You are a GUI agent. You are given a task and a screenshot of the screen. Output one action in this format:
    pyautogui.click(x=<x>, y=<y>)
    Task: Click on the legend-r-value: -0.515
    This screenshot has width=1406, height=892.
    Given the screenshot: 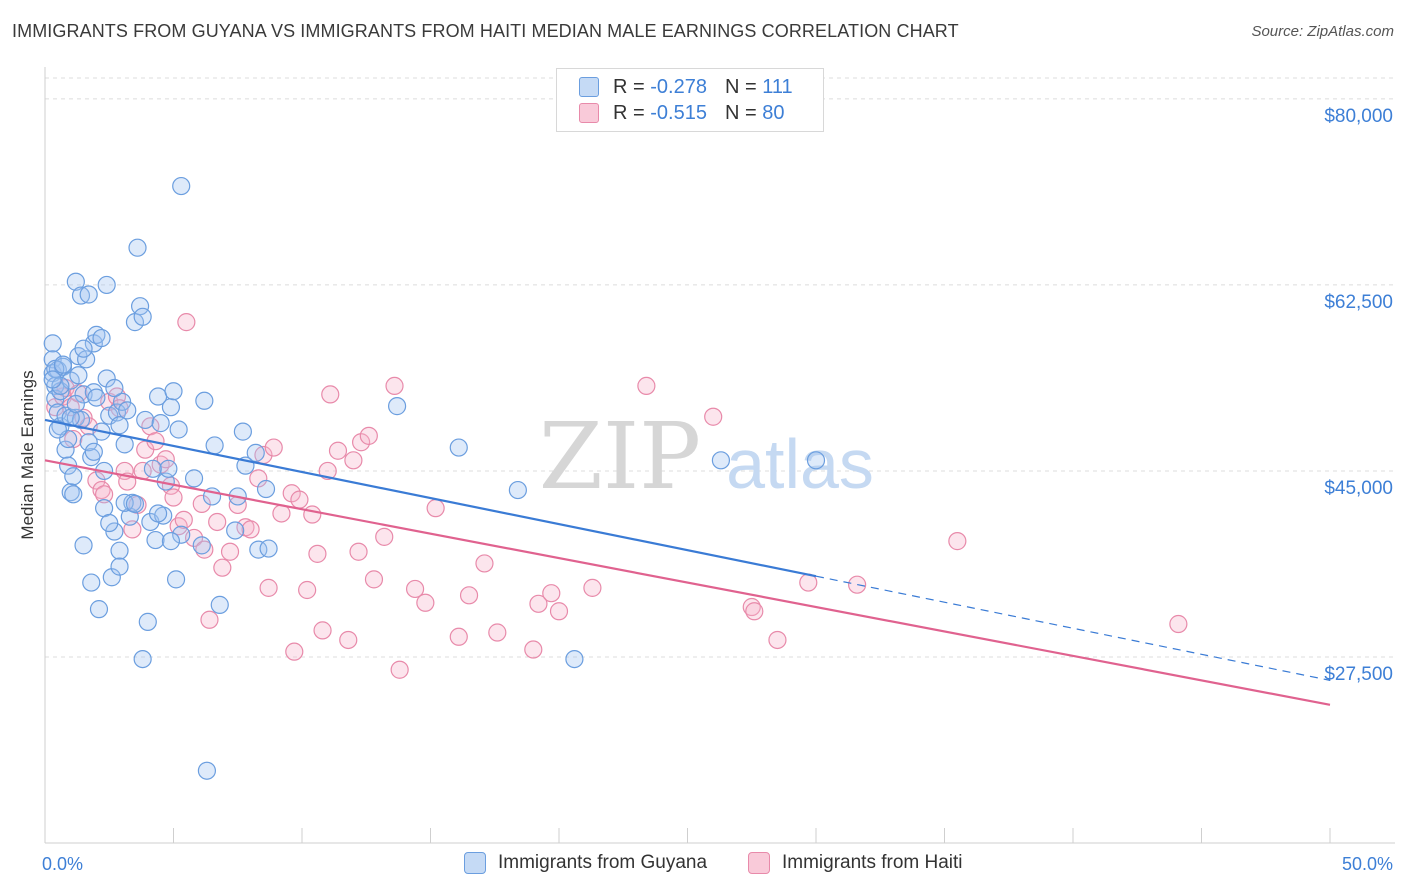 What is the action you would take?
    pyautogui.click(x=678, y=112)
    